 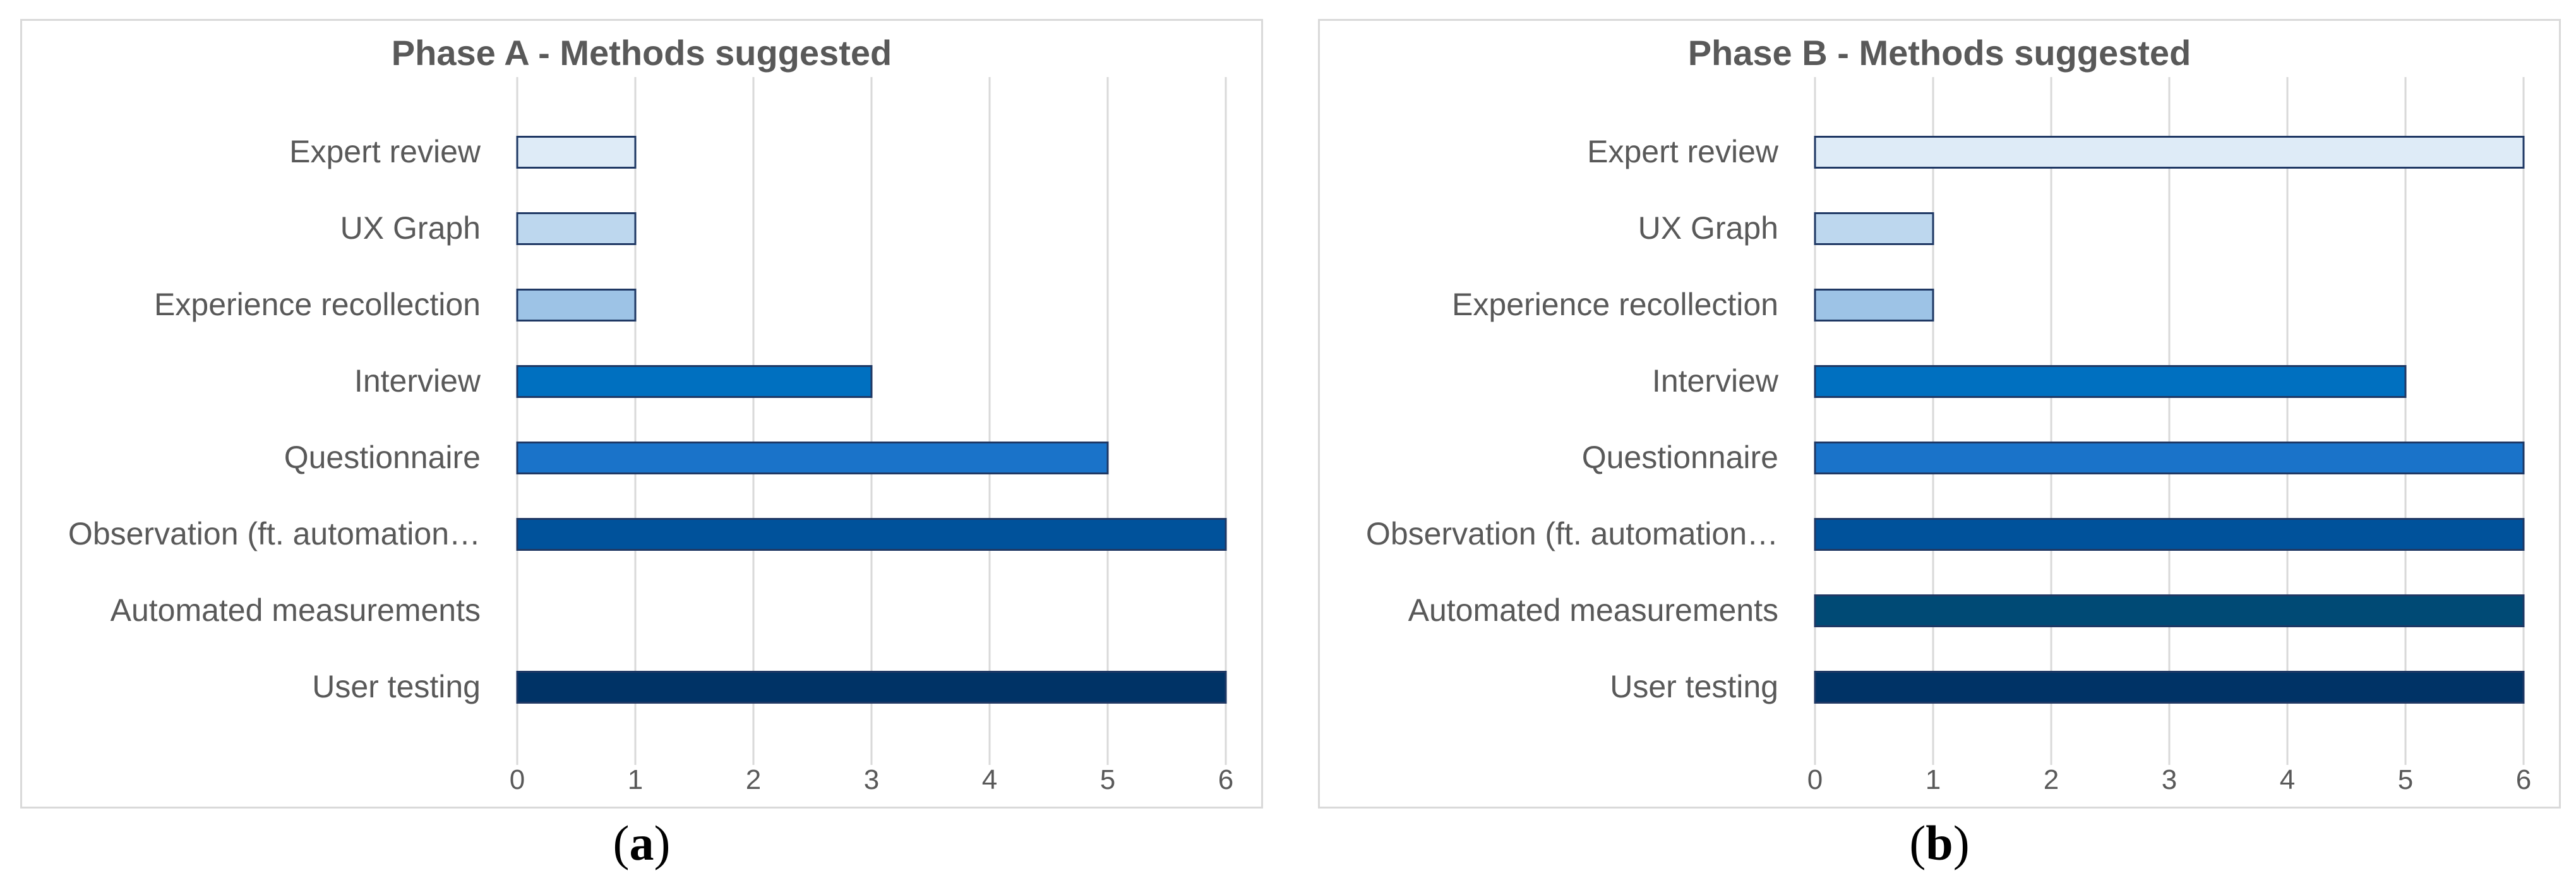 What do you see at coordinates (642, 53) in the screenshot?
I see `chart-title: Phase A - Methods suggested` at bounding box center [642, 53].